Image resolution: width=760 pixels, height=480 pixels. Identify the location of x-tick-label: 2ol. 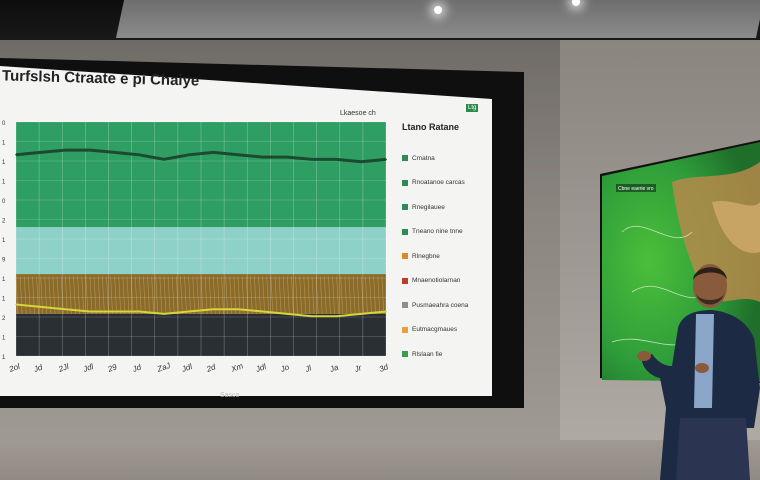
(14, 368).